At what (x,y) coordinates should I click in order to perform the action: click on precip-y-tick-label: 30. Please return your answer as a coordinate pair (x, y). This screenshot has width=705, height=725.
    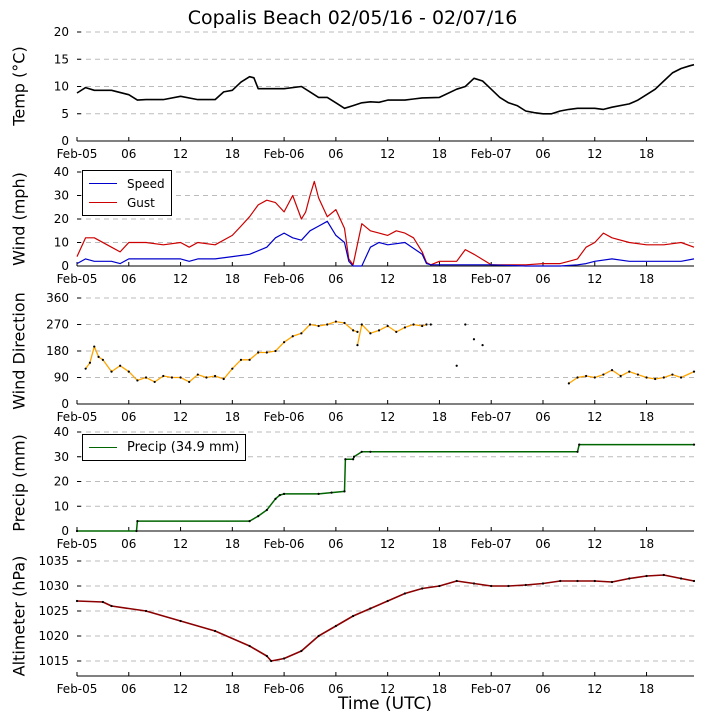
    Looking at the image, I should click on (61, 457).